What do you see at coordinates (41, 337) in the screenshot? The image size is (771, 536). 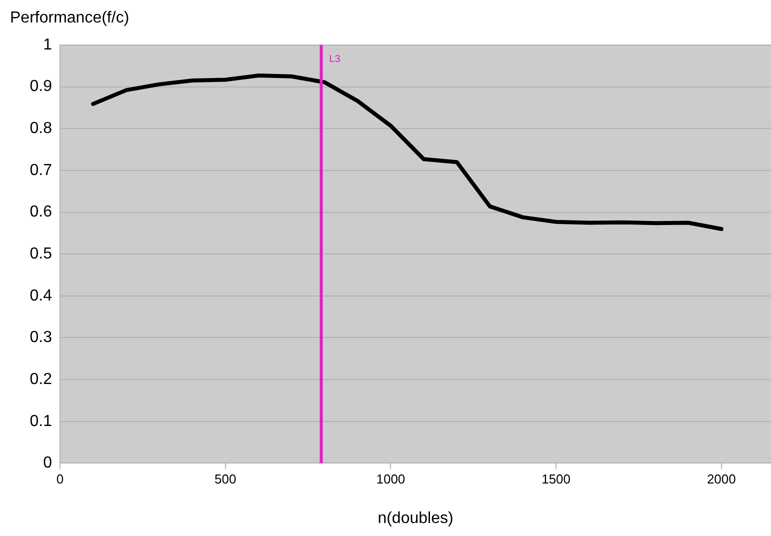 I see `y-tick-label: 0.3` at bounding box center [41, 337].